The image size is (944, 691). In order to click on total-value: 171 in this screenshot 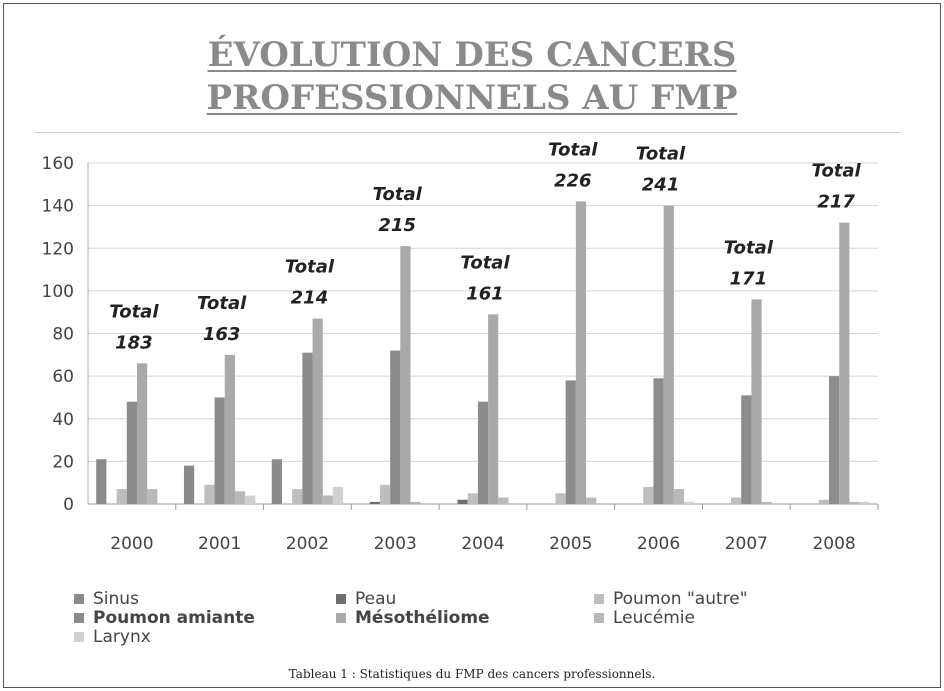, I will do `click(749, 278)`.